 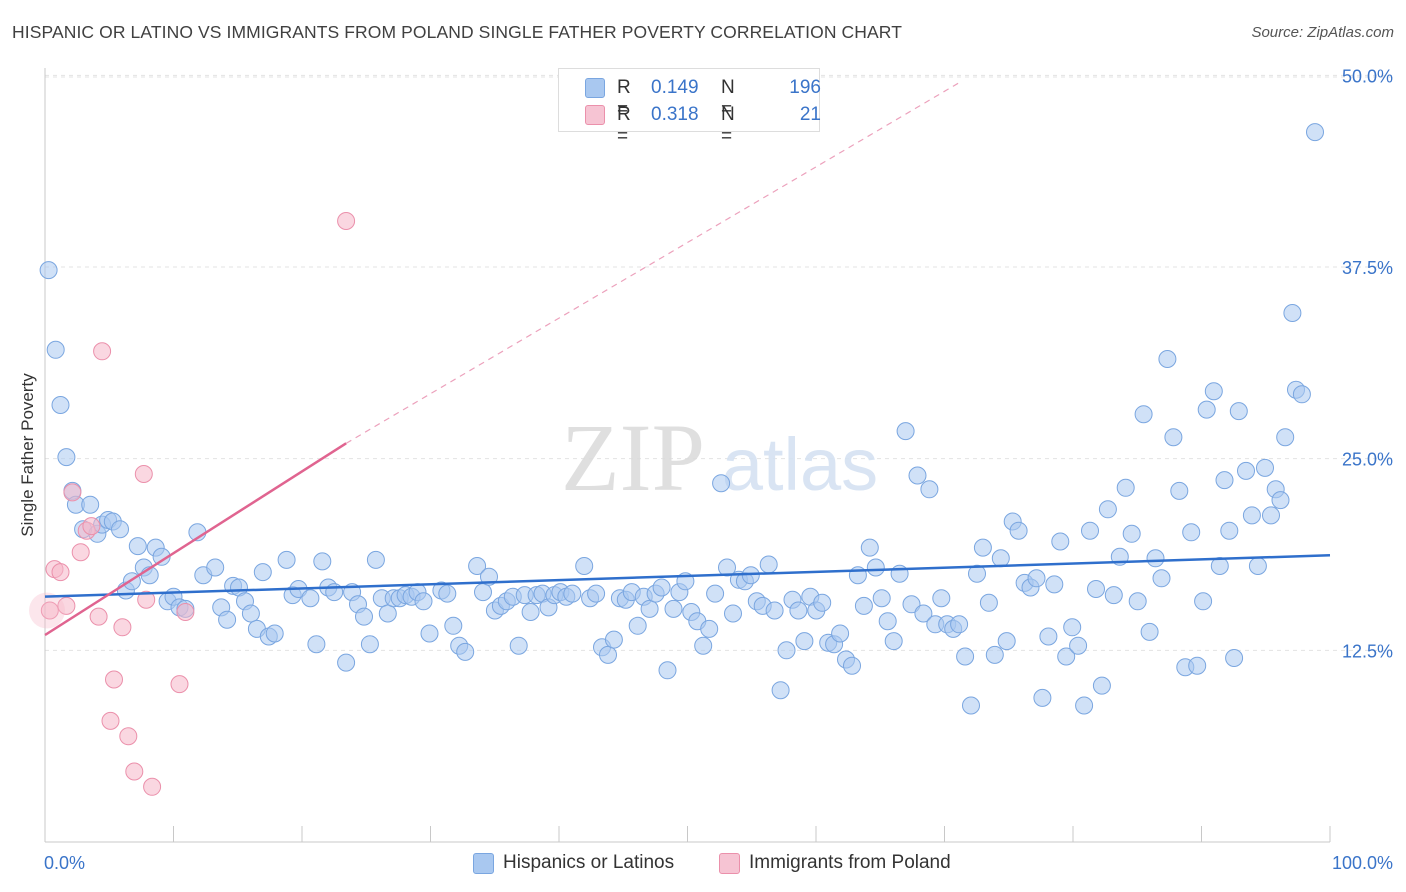 I want to click on legend-label: Immigrants from Poland, so click(x=850, y=862).